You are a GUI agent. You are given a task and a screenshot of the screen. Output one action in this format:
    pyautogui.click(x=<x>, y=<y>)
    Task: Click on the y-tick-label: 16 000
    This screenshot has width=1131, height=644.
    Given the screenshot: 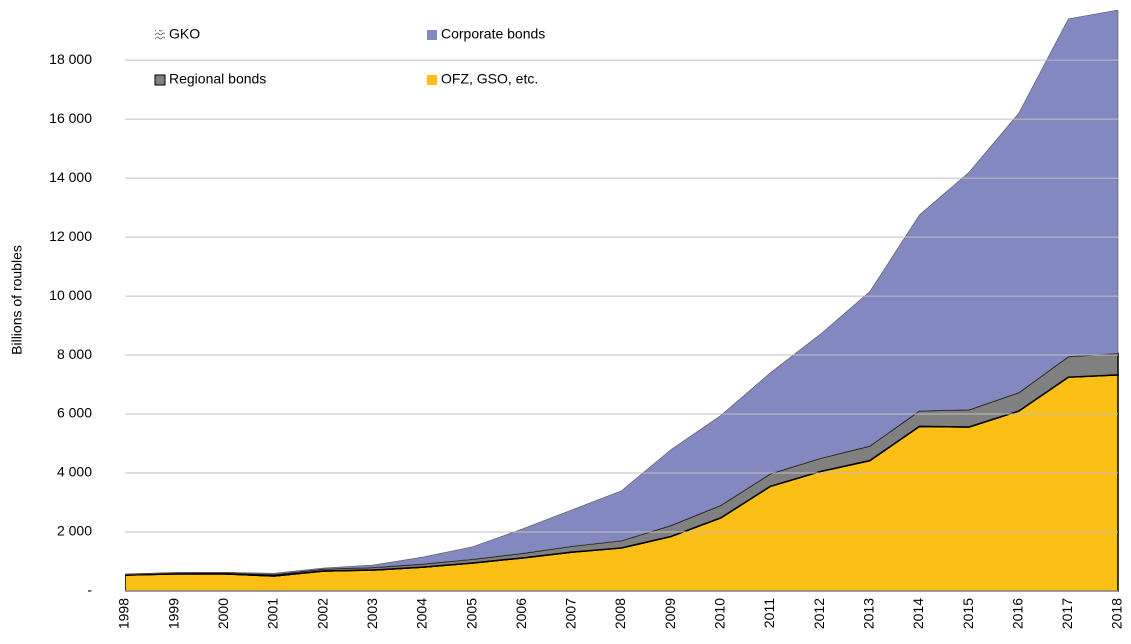 What is the action you would take?
    pyautogui.click(x=70, y=118)
    